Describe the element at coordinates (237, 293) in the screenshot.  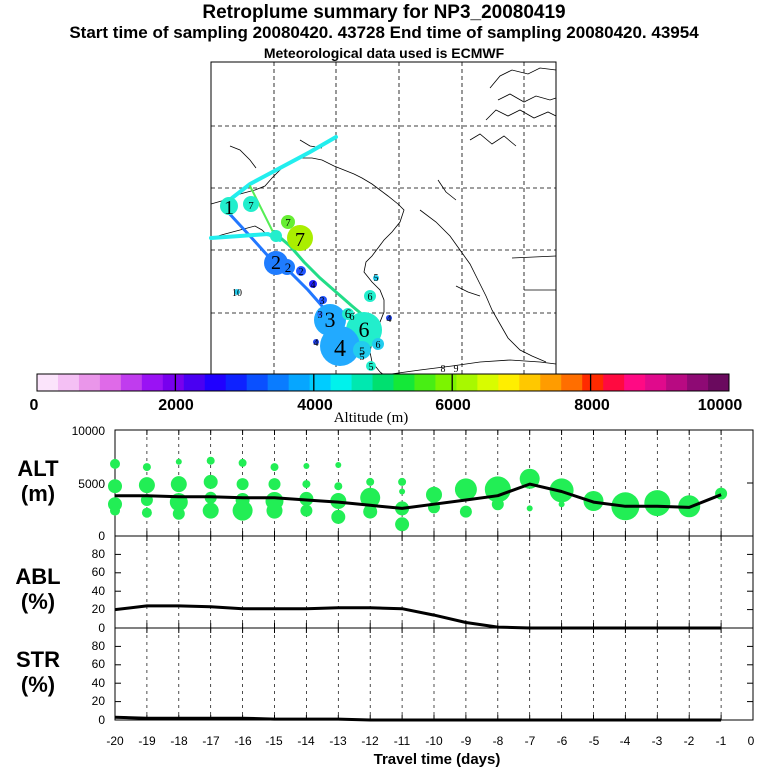
I see `map-label: 10` at that location.